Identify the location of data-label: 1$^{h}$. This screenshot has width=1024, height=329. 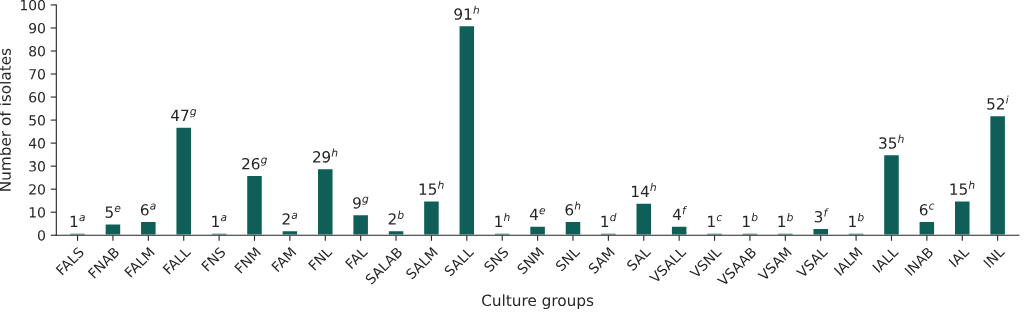
(502, 219).